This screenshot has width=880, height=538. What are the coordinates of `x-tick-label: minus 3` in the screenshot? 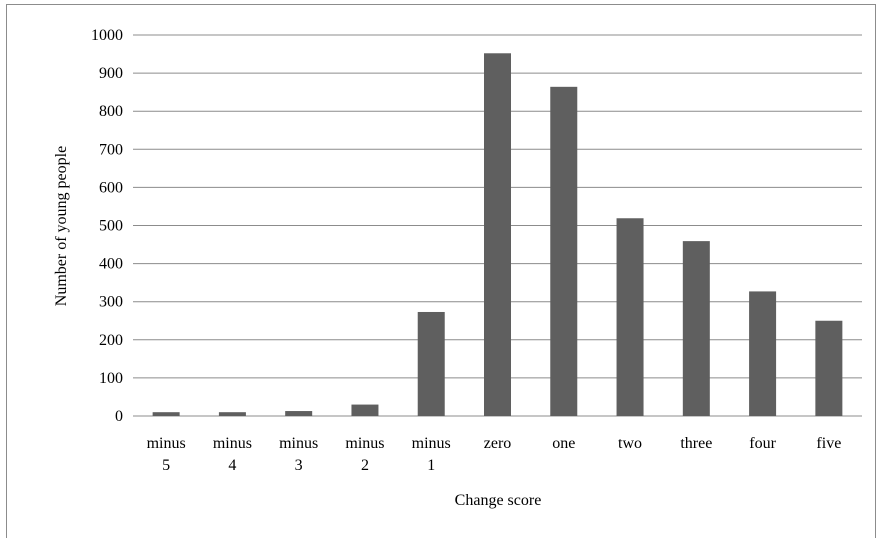 It's located at (298, 454).